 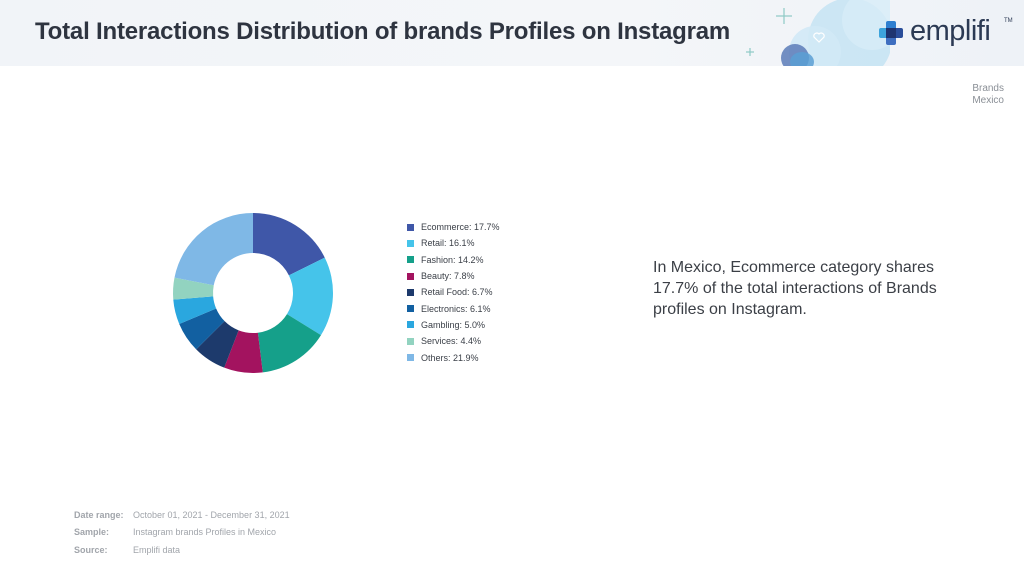 I want to click on legend-label: Others: 21.9%, so click(x=450, y=357).